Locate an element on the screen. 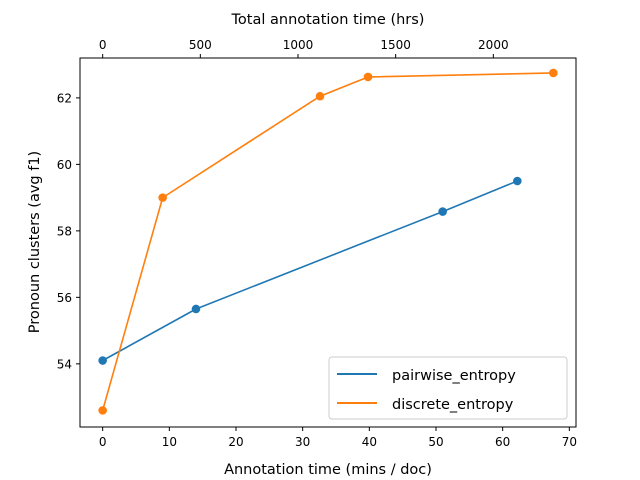 The height and width of the screenshot is (480, 640). top-x-tick-label: 2000 is located at coordinates (493, 45).